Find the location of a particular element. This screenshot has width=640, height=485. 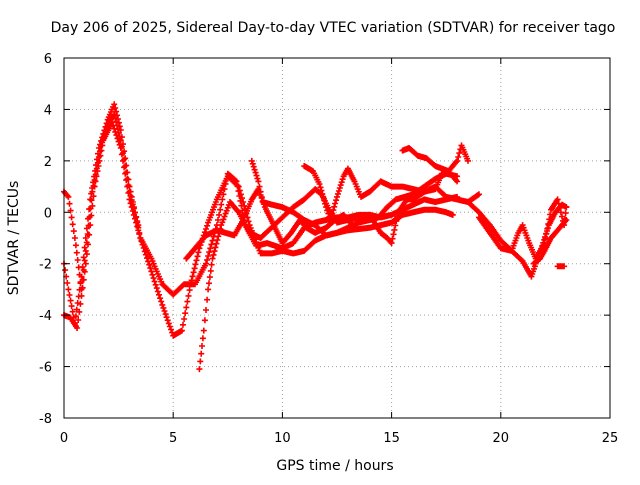

y-tick-label: 4 is located at coordinates (48, 110).